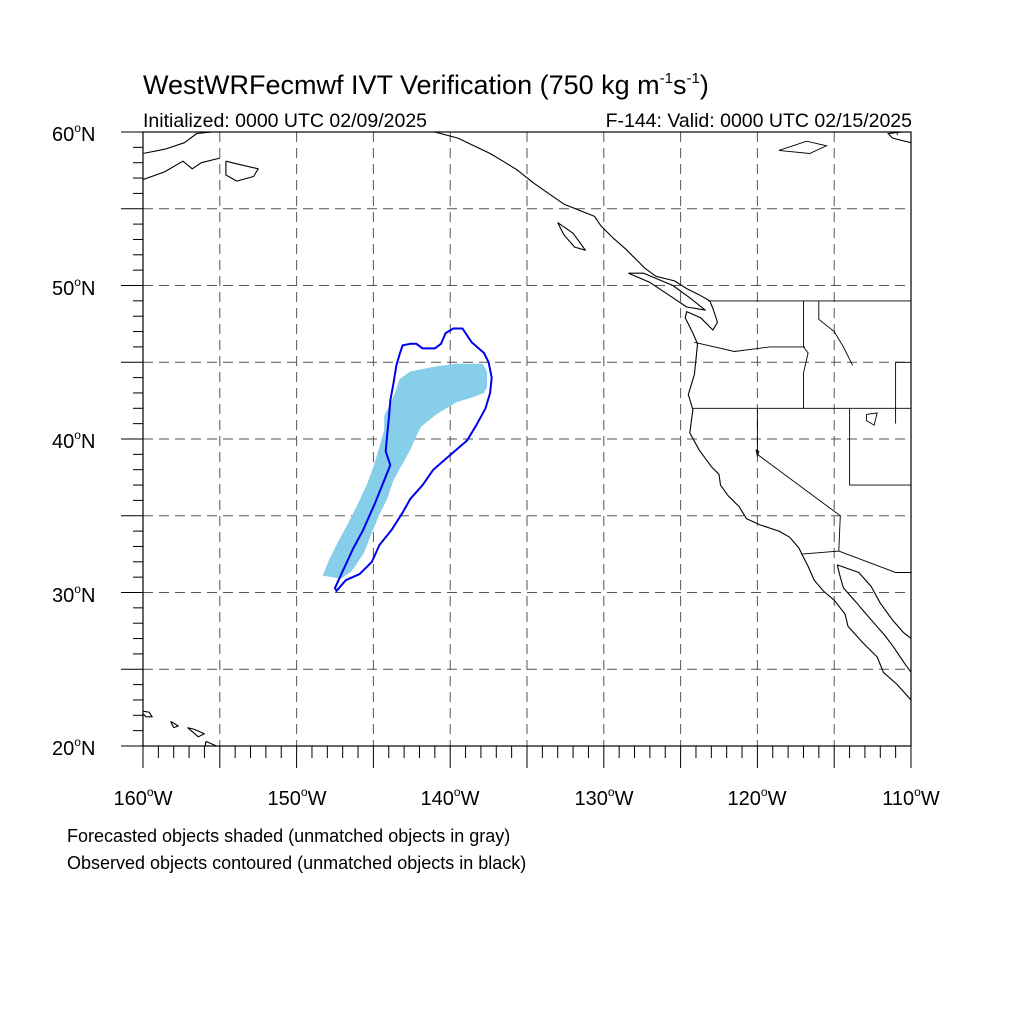  I want to click on initialized-time: Initialized: 0000 UTC 02/09/2025, so click(285, 121).